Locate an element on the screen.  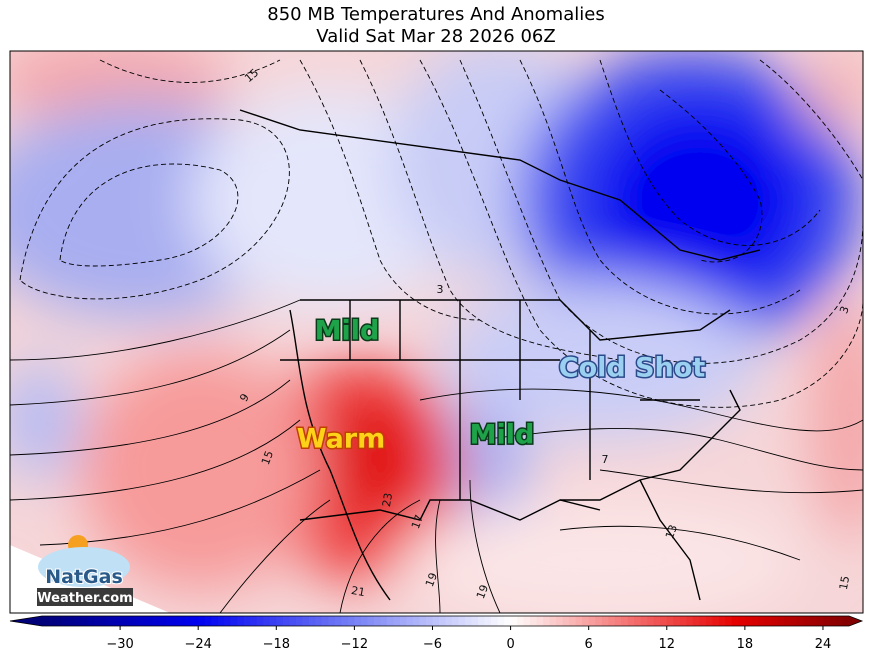
logo: NatGas Weather.com is located at coordinates (85, 570).